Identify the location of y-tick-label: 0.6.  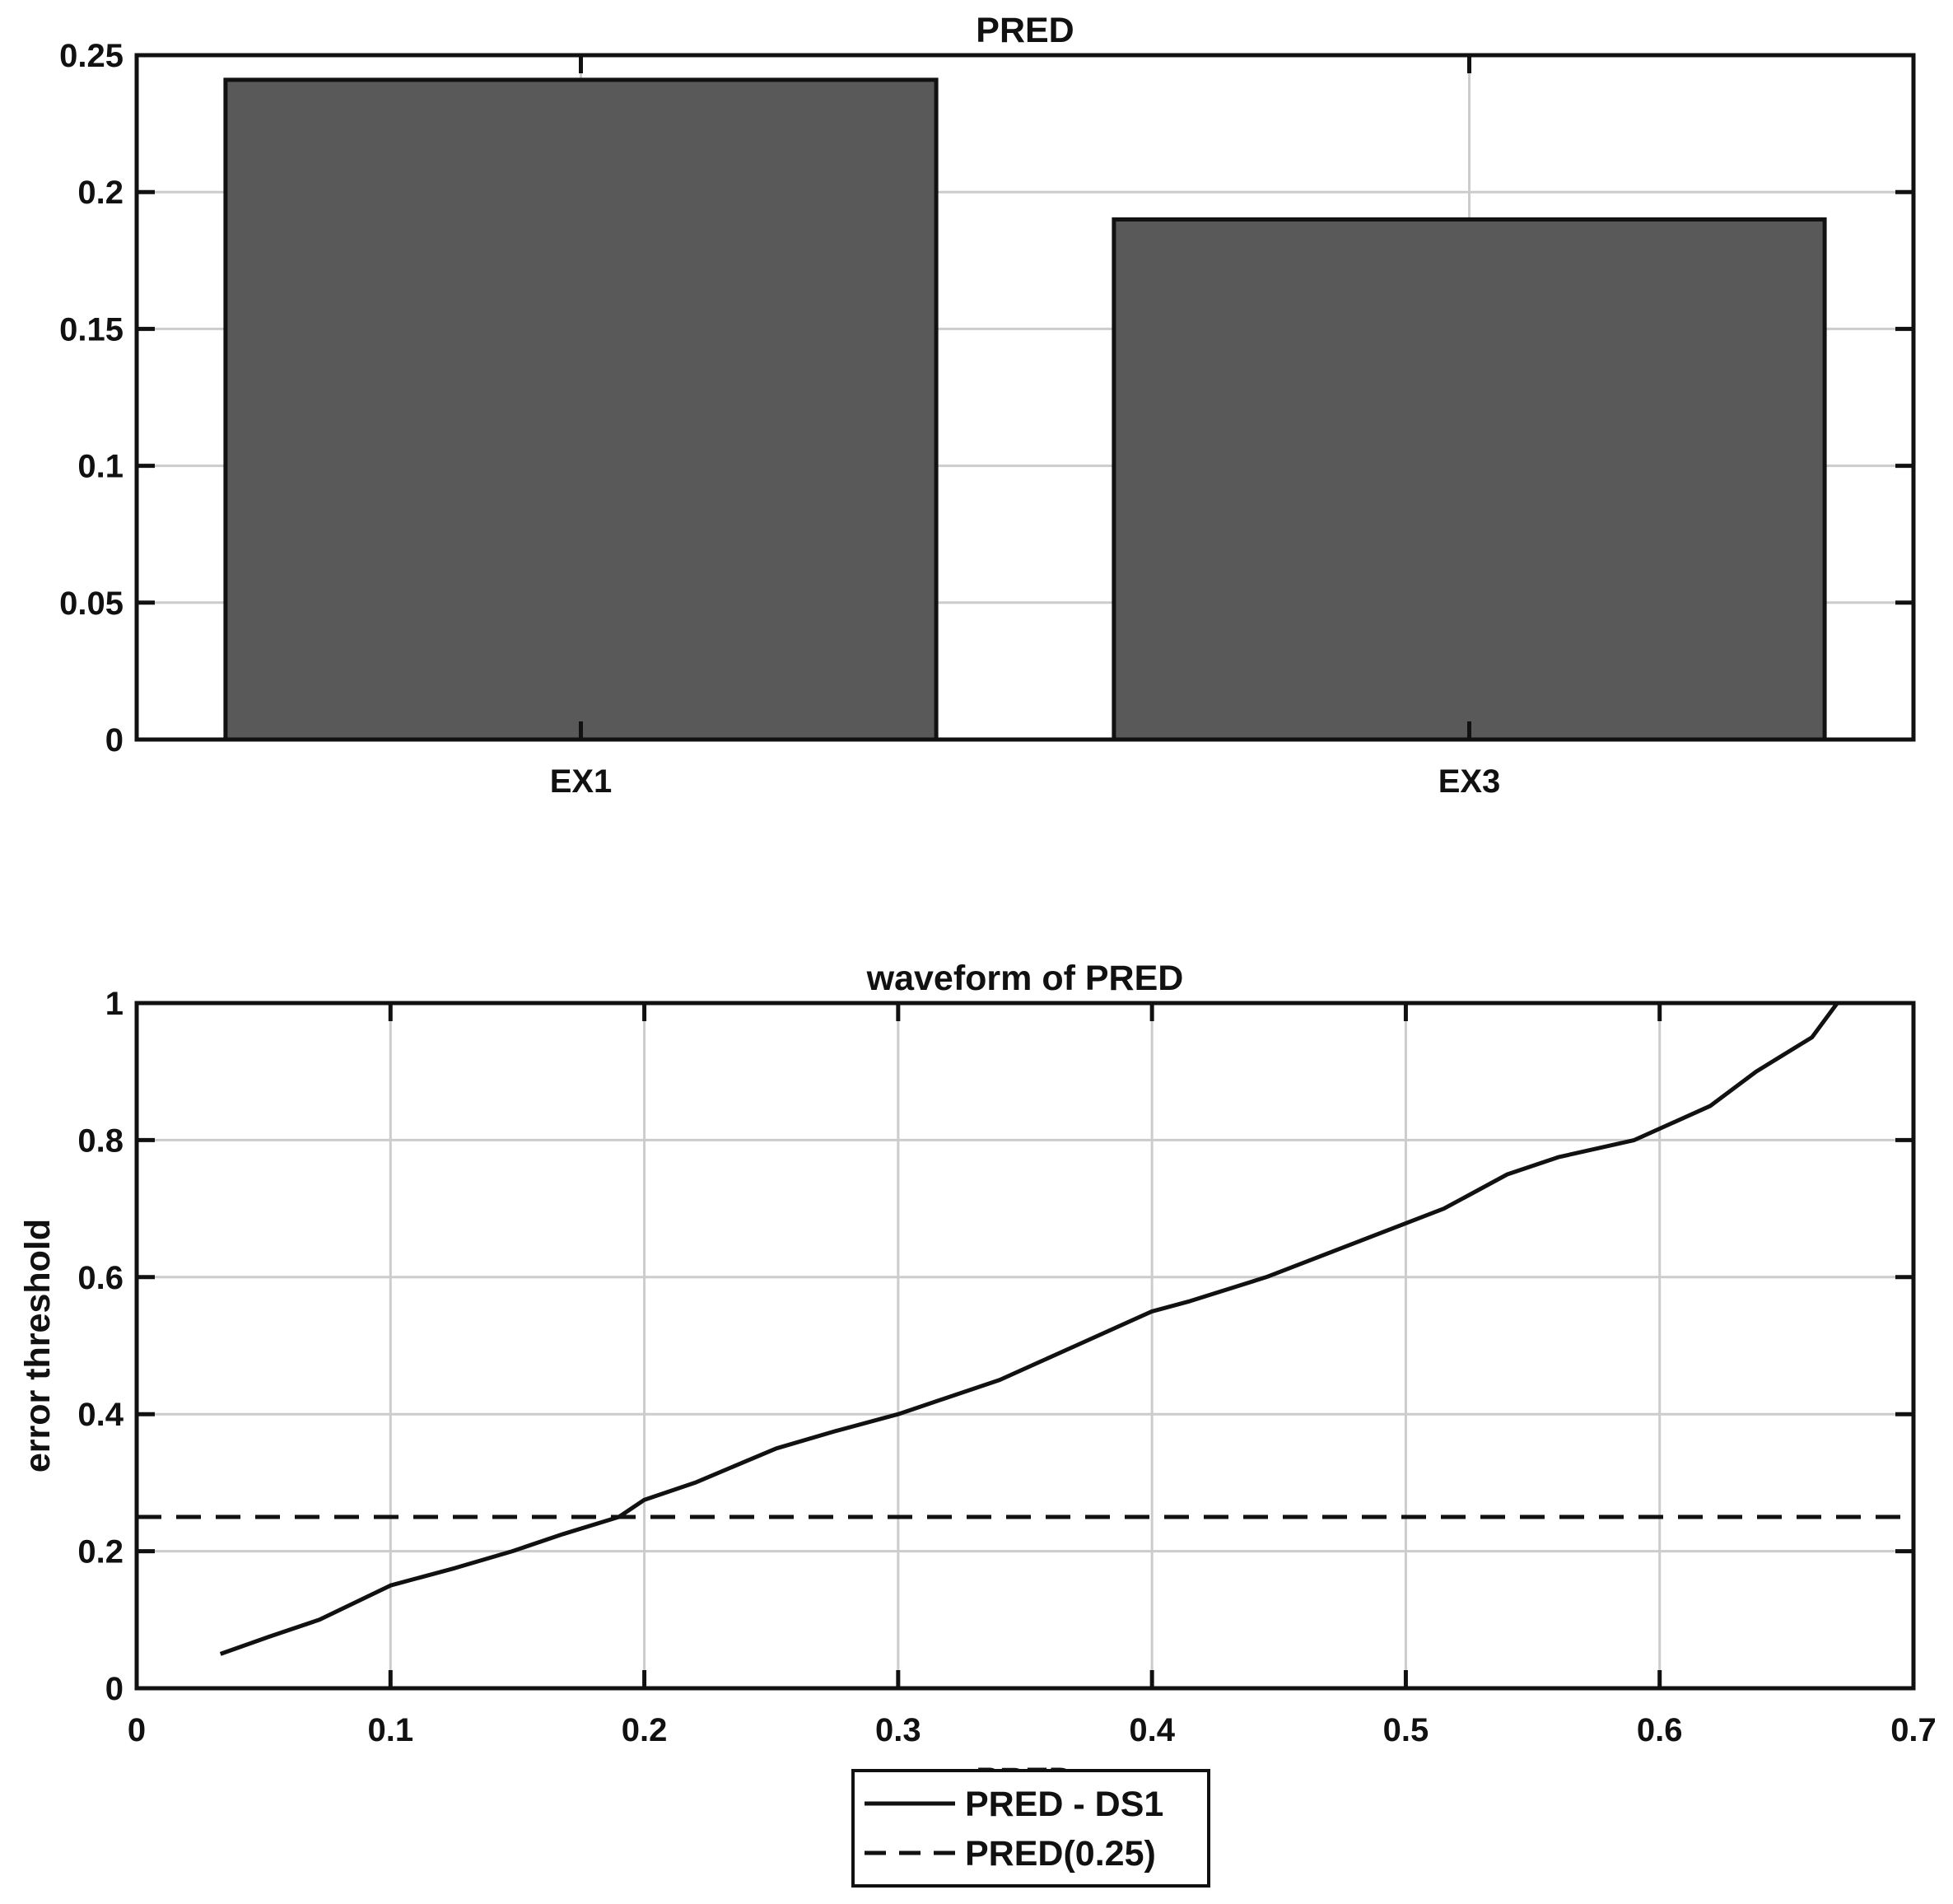
(100, 1278).